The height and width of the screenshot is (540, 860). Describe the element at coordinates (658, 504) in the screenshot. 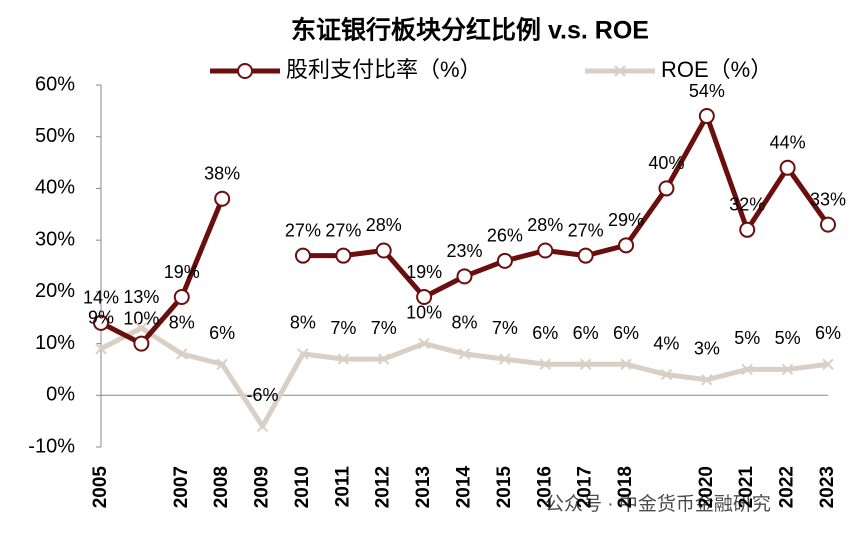

I see `watermark: 公众号 · 中金货币金融研究` at that location.